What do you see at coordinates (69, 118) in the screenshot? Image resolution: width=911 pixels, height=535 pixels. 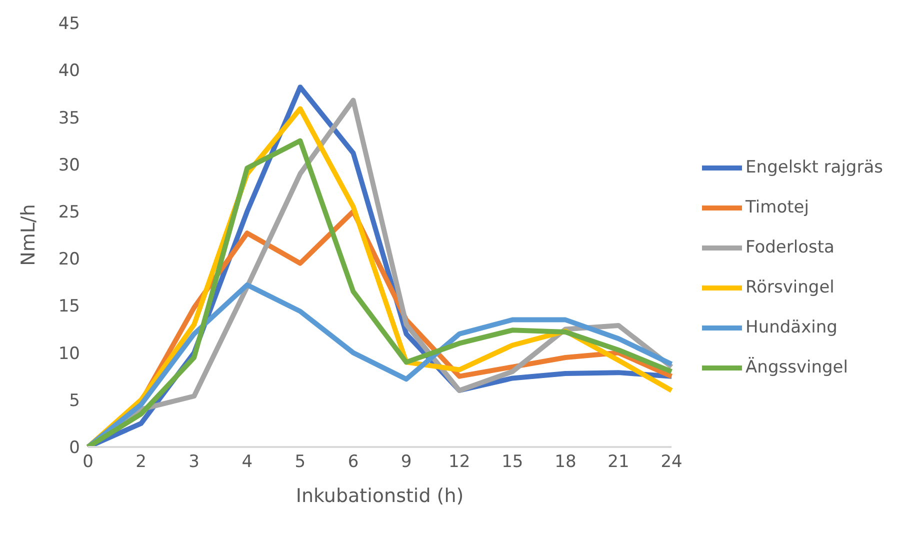 I see `y-tick-label: 35` at bounding box center [69, 118].